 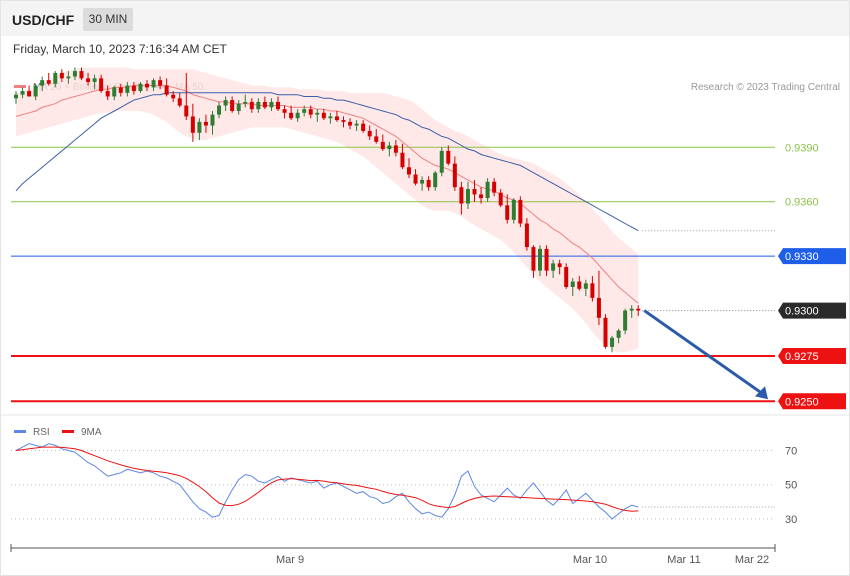 I want to click on rsi-tick-label: 30, so click(x=791, y=520).